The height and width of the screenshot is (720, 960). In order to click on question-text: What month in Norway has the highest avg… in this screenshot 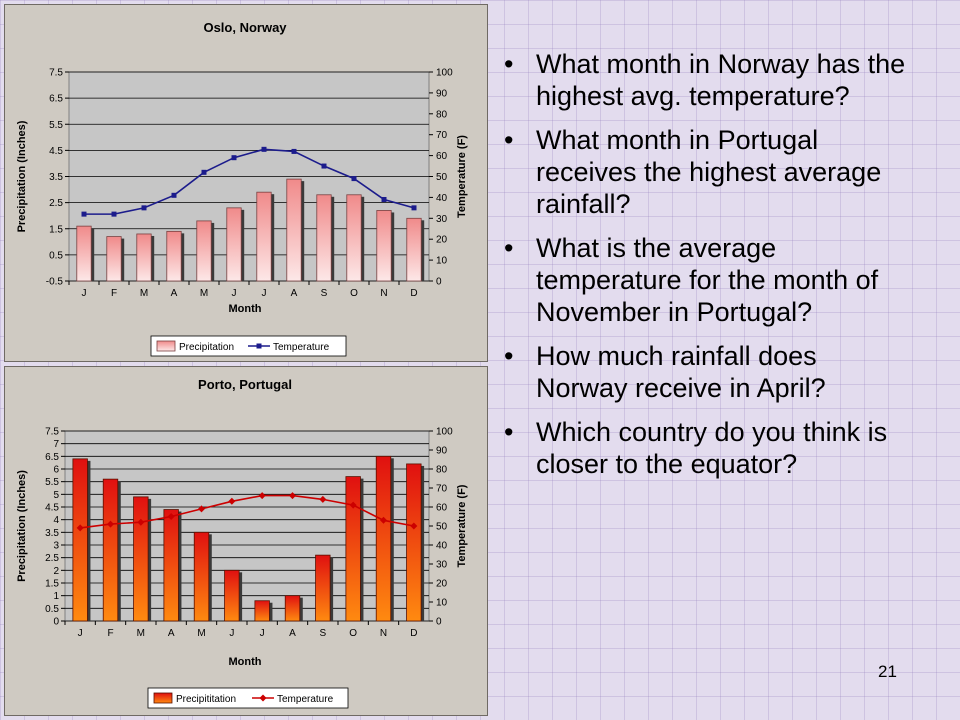, I will do `click(721, 80)`.